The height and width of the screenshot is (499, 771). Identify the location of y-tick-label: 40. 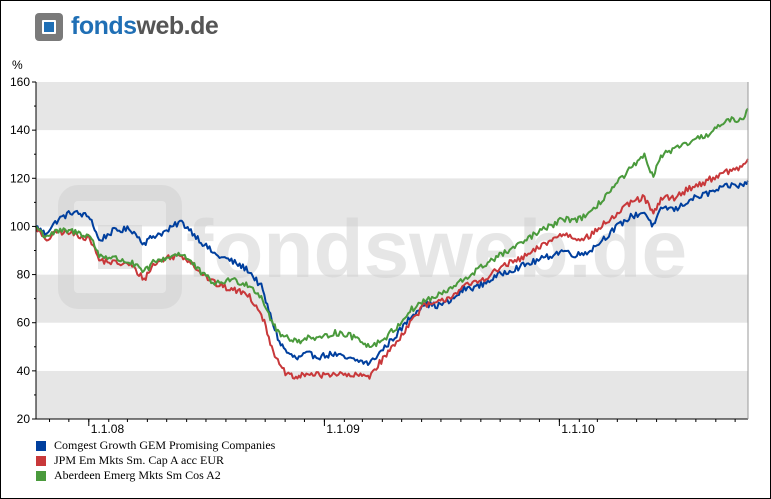
(24, 371).